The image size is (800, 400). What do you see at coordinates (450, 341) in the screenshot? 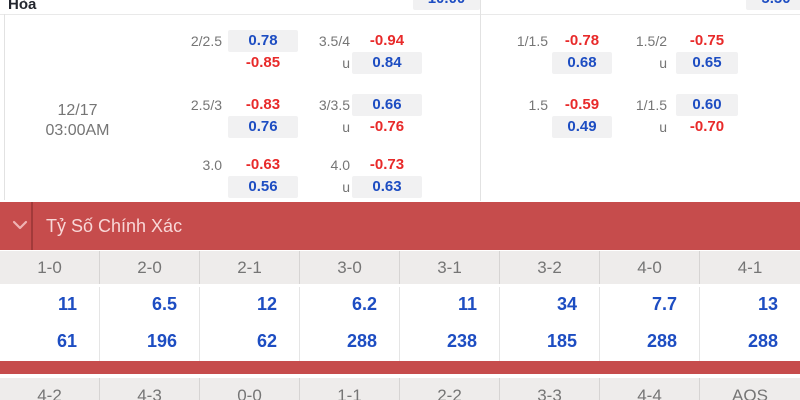
I see `score-odds-button: 238` at bounding box center [450, 341].